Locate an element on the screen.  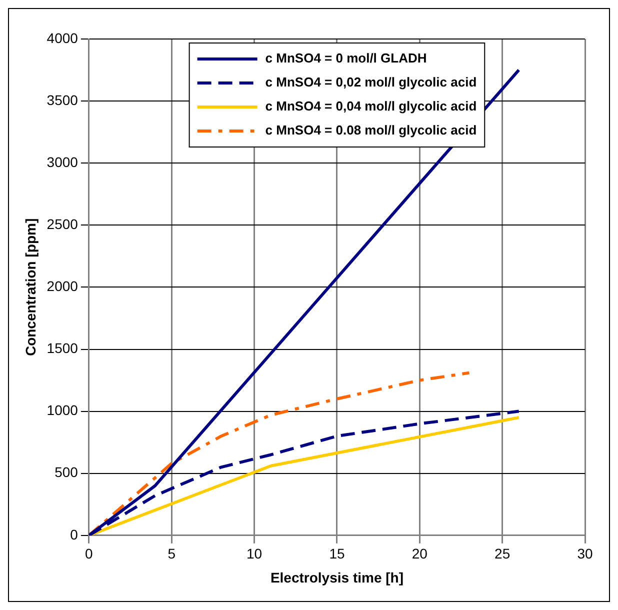
y-tick-label: 1000 is located at coordinates (62, 410).